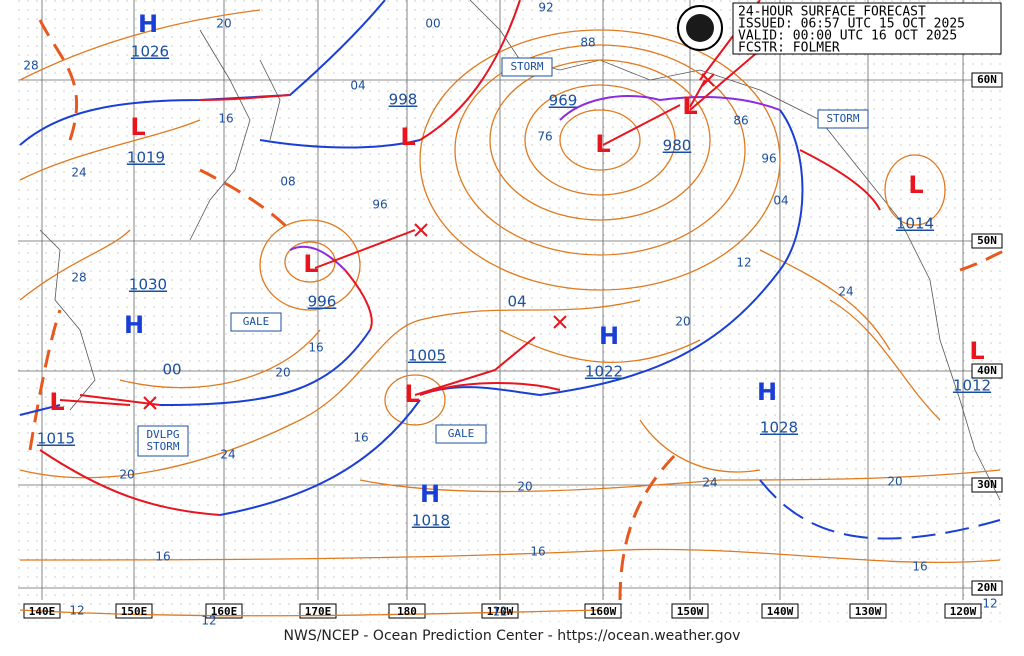 This screenshot has width=1024, height=656. Describe the element at coordinates (587, 43) in the screenshot. I see `isobar-label: 88` at that location.